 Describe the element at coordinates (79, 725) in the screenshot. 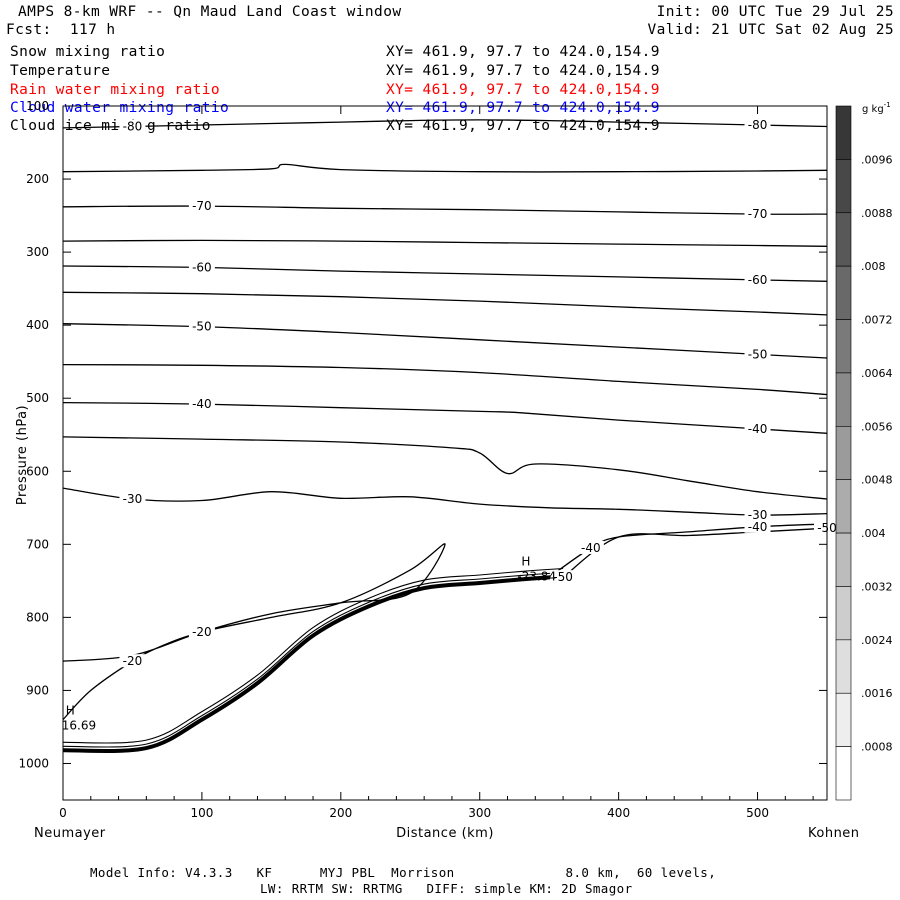

I see `high-value: 16.69` at that location.